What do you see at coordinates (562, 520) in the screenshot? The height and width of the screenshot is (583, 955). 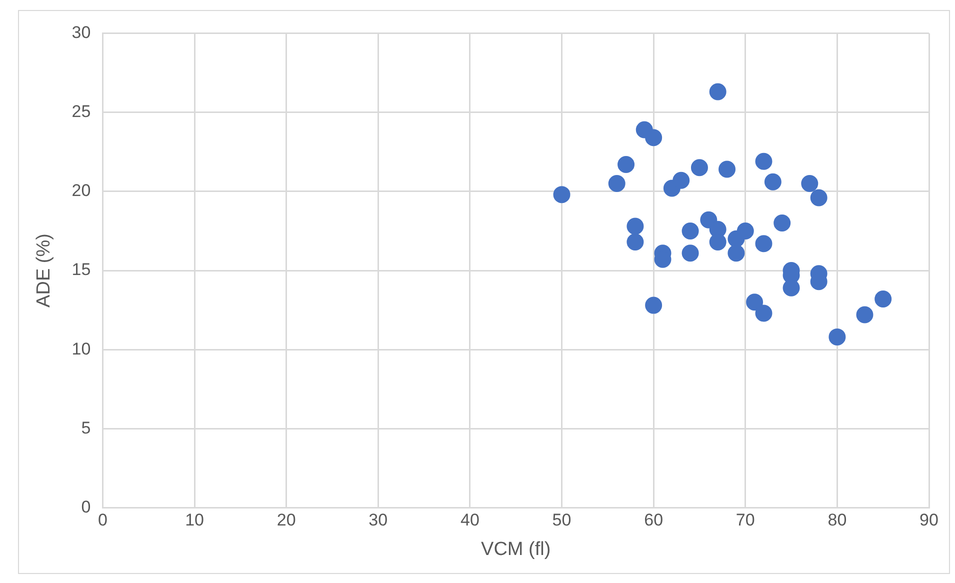 I see `x-tick-label: 50` at bounding box center [562, 520].